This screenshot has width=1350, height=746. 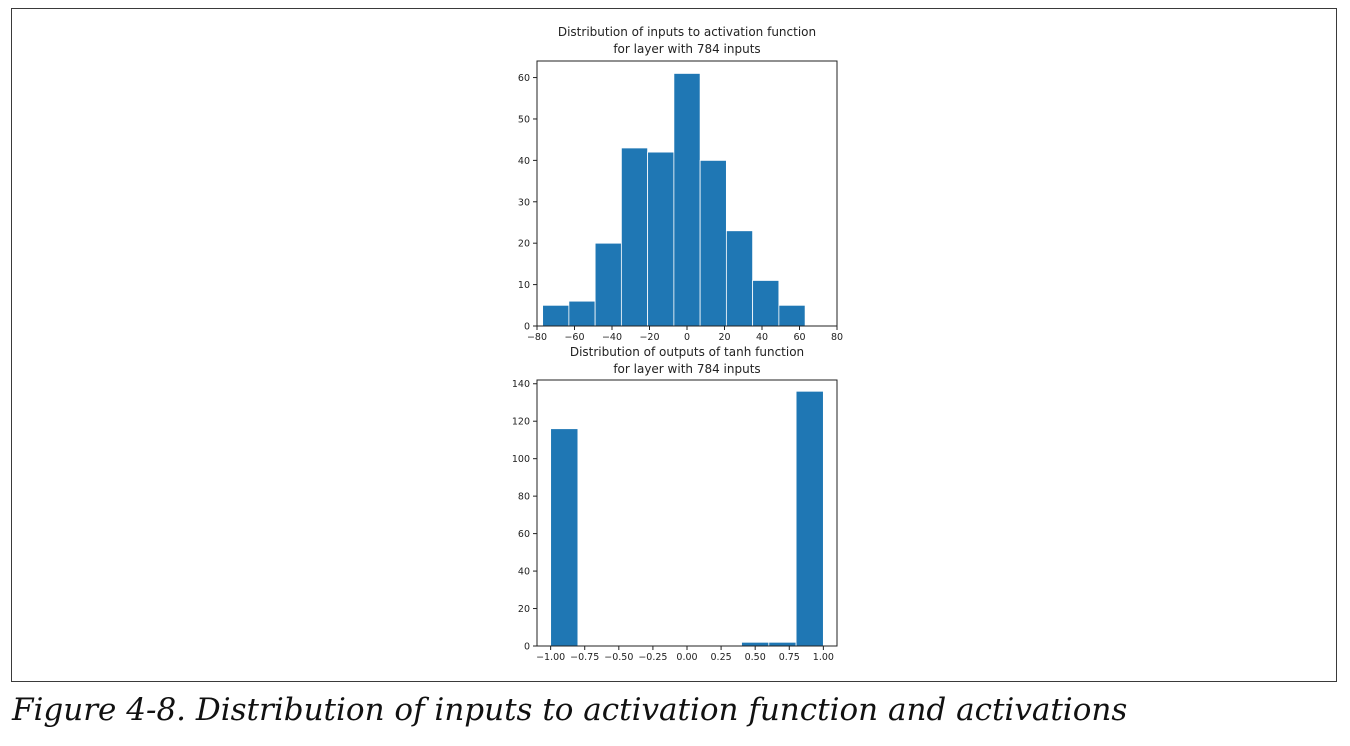 What do you see at coordinates (524, 609) in the screenshot?
I see `tanh-ytick-label-1: 20` at bounding box center [524, 609].